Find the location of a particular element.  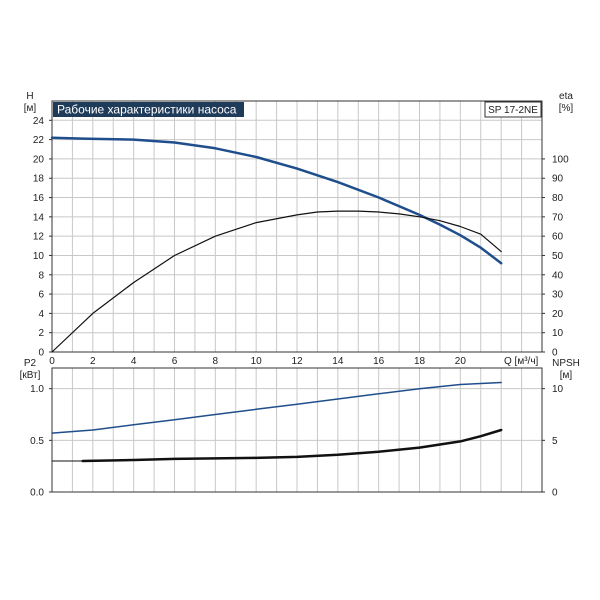

x-tick-label: 8 is located at coordinates (216, 361).